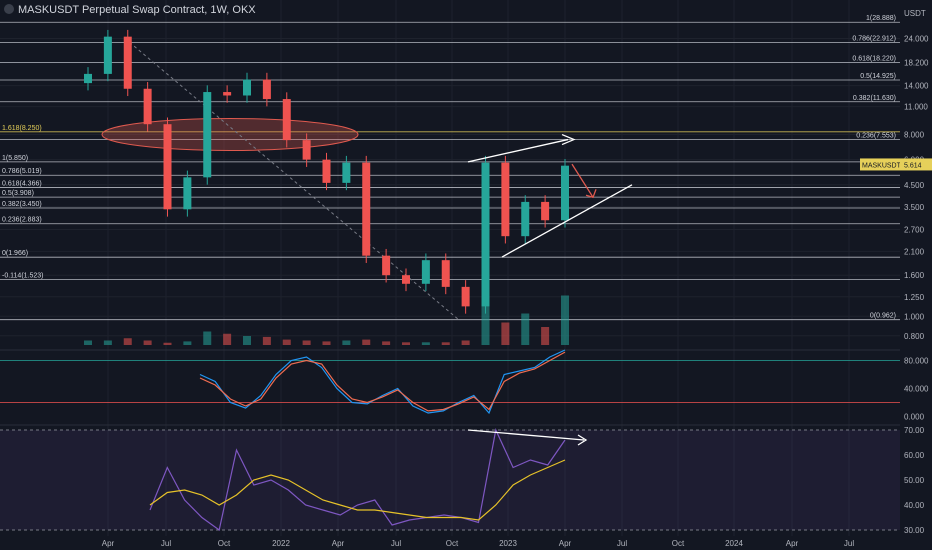 Image resolution: width=932 pixels, height=550 pixels. Describe the element at coordinates (916, 38) in the screenshot. I see `price-axis-label: 24.000` at that location.